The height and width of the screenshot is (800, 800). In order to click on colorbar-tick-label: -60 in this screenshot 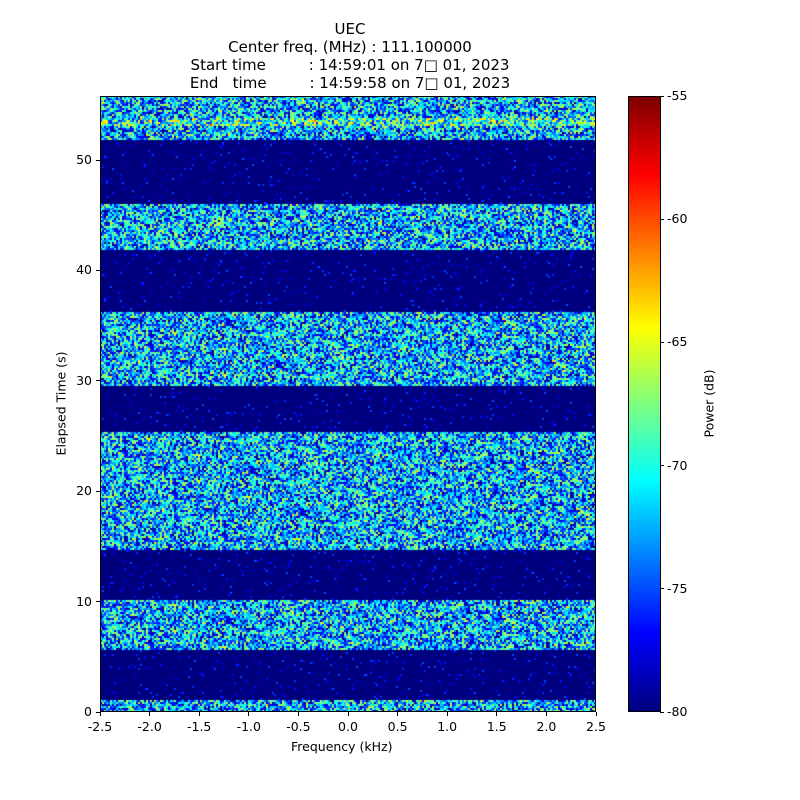, I will do `click(677, 219)`.